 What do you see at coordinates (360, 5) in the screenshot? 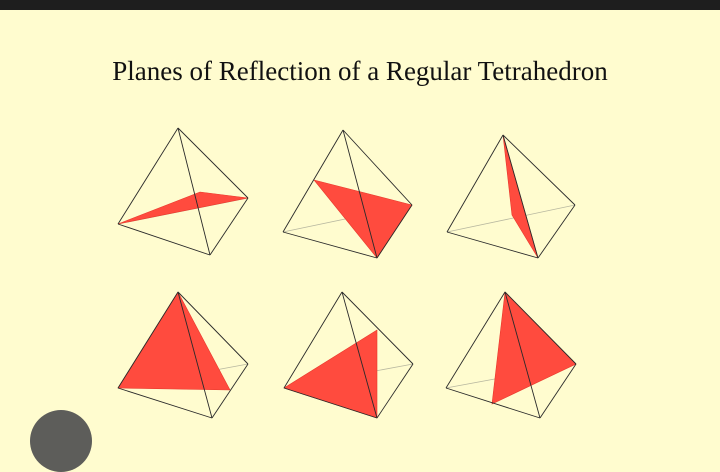
I see `top-bar` at bounding box center [360, 5].